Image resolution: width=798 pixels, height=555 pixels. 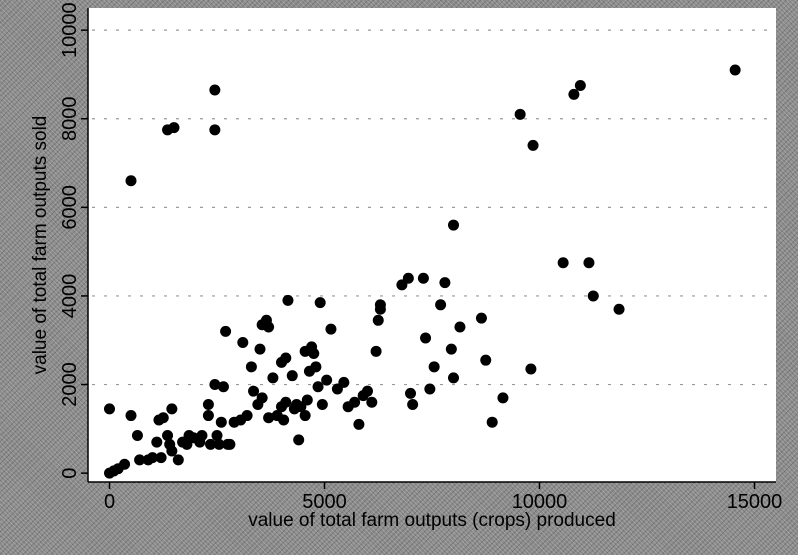 What do you see at coordinates (70, 207) in the screenshot?
I see `y-tick-label-3: 6000` at bounding box center [70, 207].